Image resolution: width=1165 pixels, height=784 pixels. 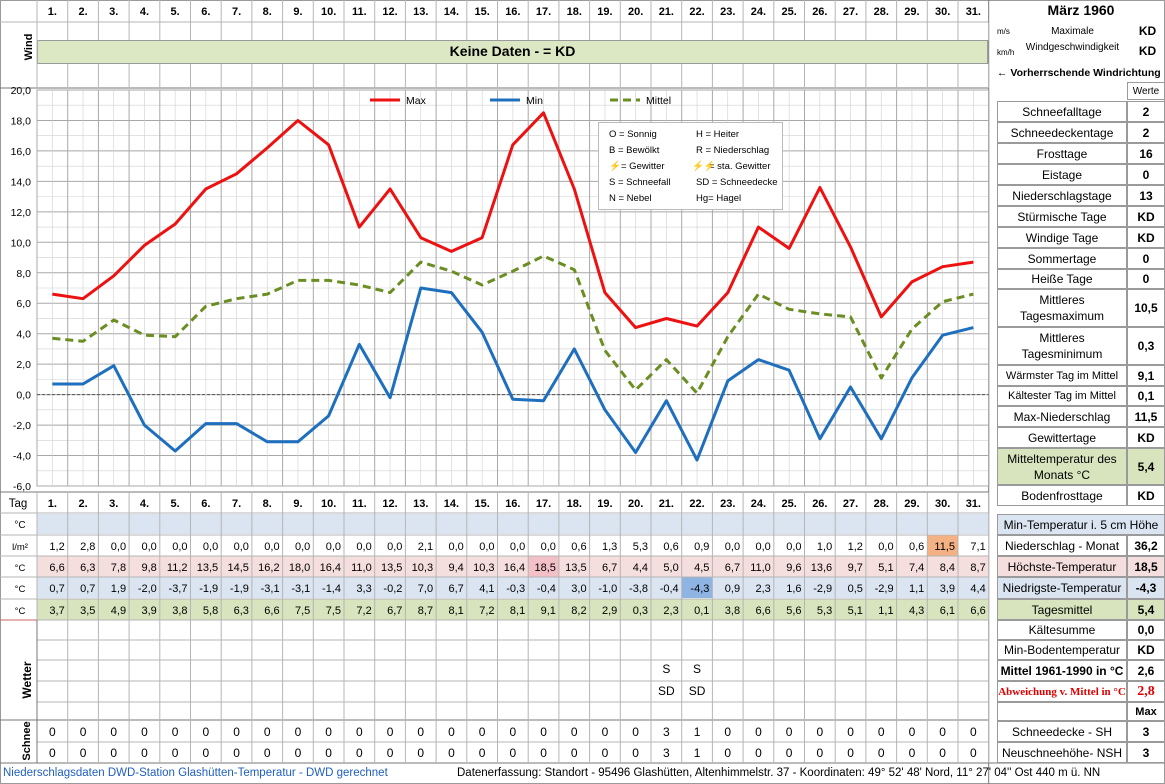 What do you see at coordinates (1146, 650) in the screenshot?
I see `lower-stat-value: KD` at bounding box center [1146, 650].